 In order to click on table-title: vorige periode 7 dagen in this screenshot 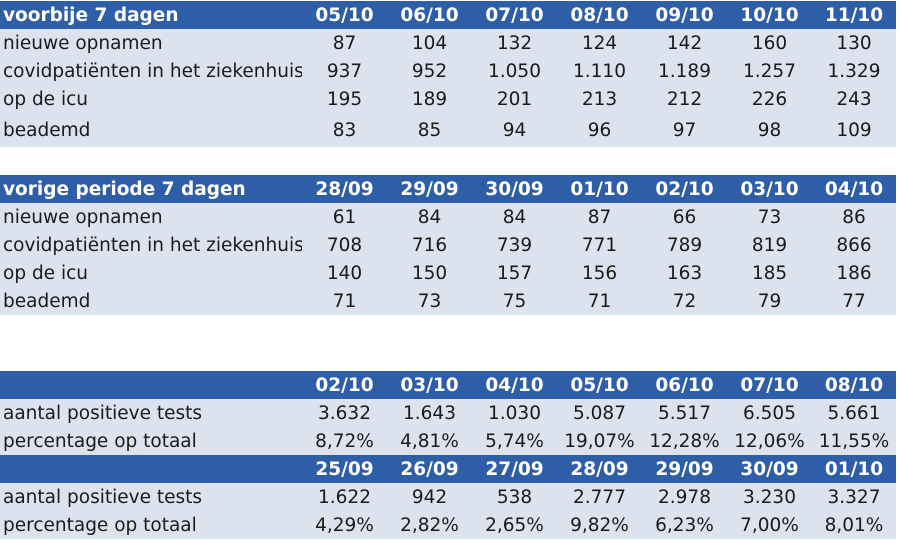, I will do `click(124, 189)`.